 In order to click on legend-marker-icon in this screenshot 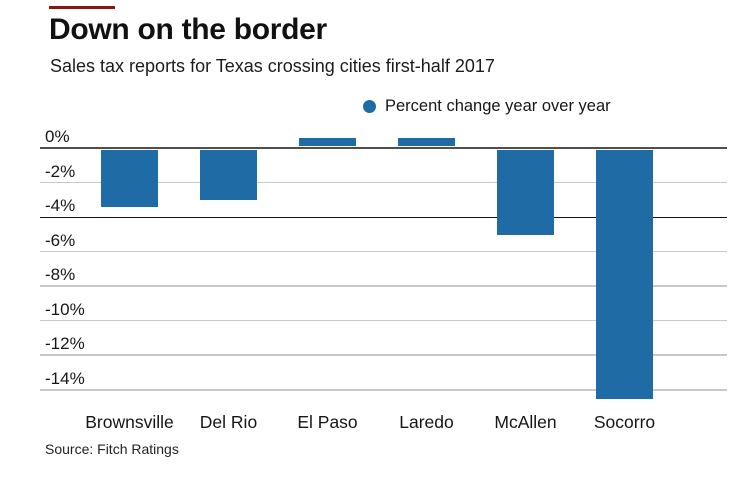, I will do `click(369, 106)`.